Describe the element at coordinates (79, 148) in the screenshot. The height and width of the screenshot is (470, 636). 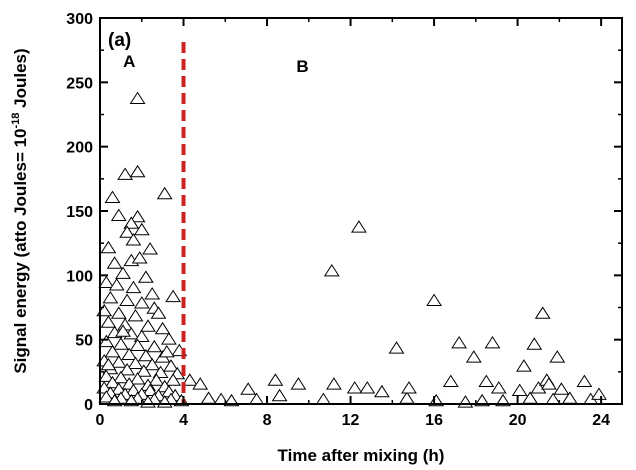
I see `y-tick-label: 200` at that location.